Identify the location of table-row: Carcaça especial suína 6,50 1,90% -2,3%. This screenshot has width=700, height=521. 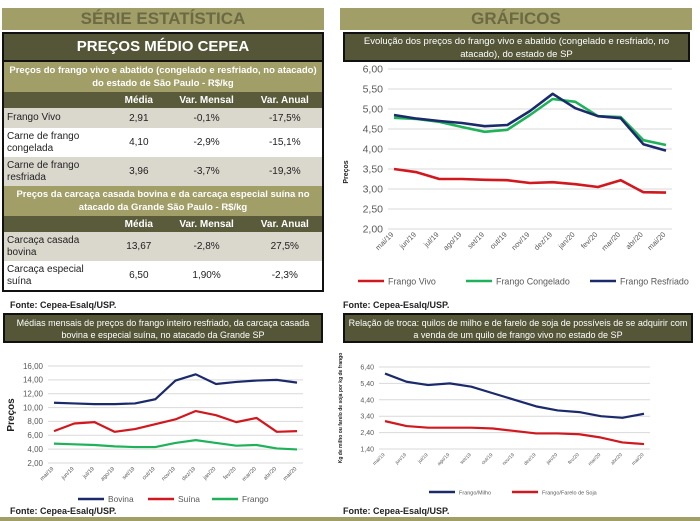
(163, 275).